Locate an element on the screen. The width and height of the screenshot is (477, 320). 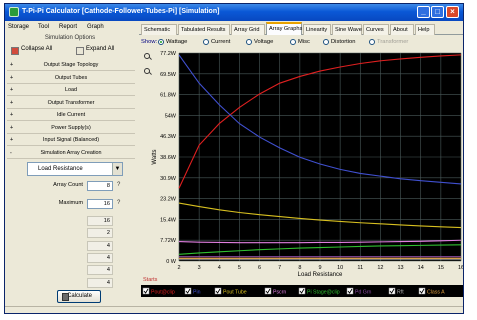
array-count-field: 8 is located at coordinates (100, 186).